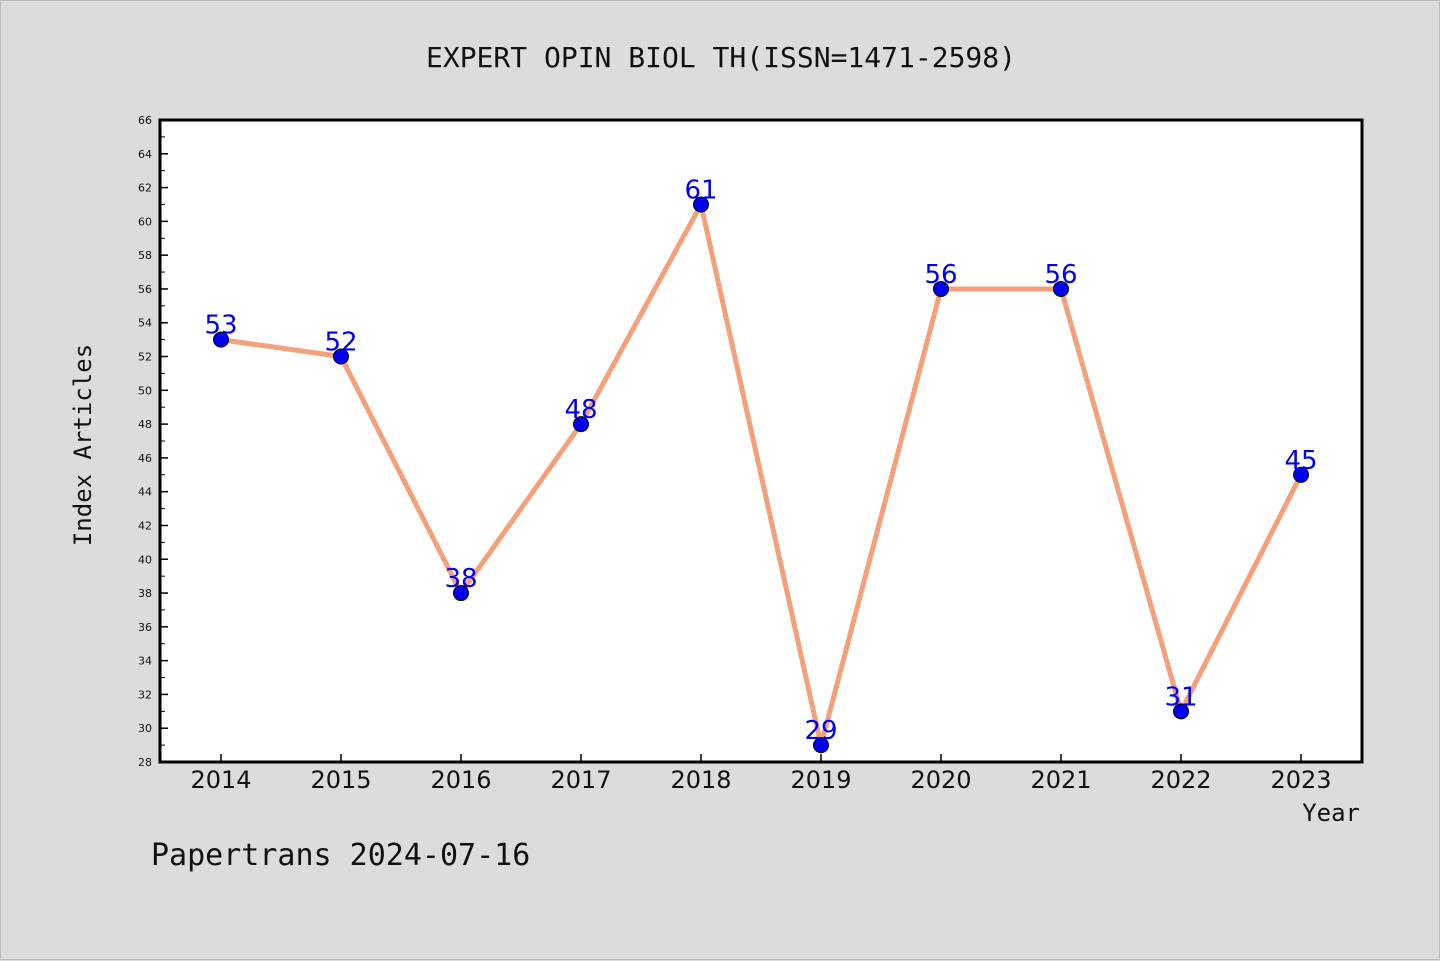 The width and height of the screenshot is (1440, 961). I want to click on x-tick-label: 2018, so click(700, 780).